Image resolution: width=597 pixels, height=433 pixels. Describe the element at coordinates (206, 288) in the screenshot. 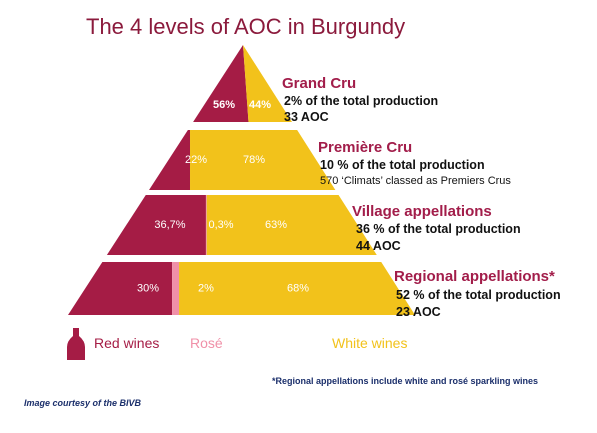

I see `tier-rose-label-regional: 2%` at that location.